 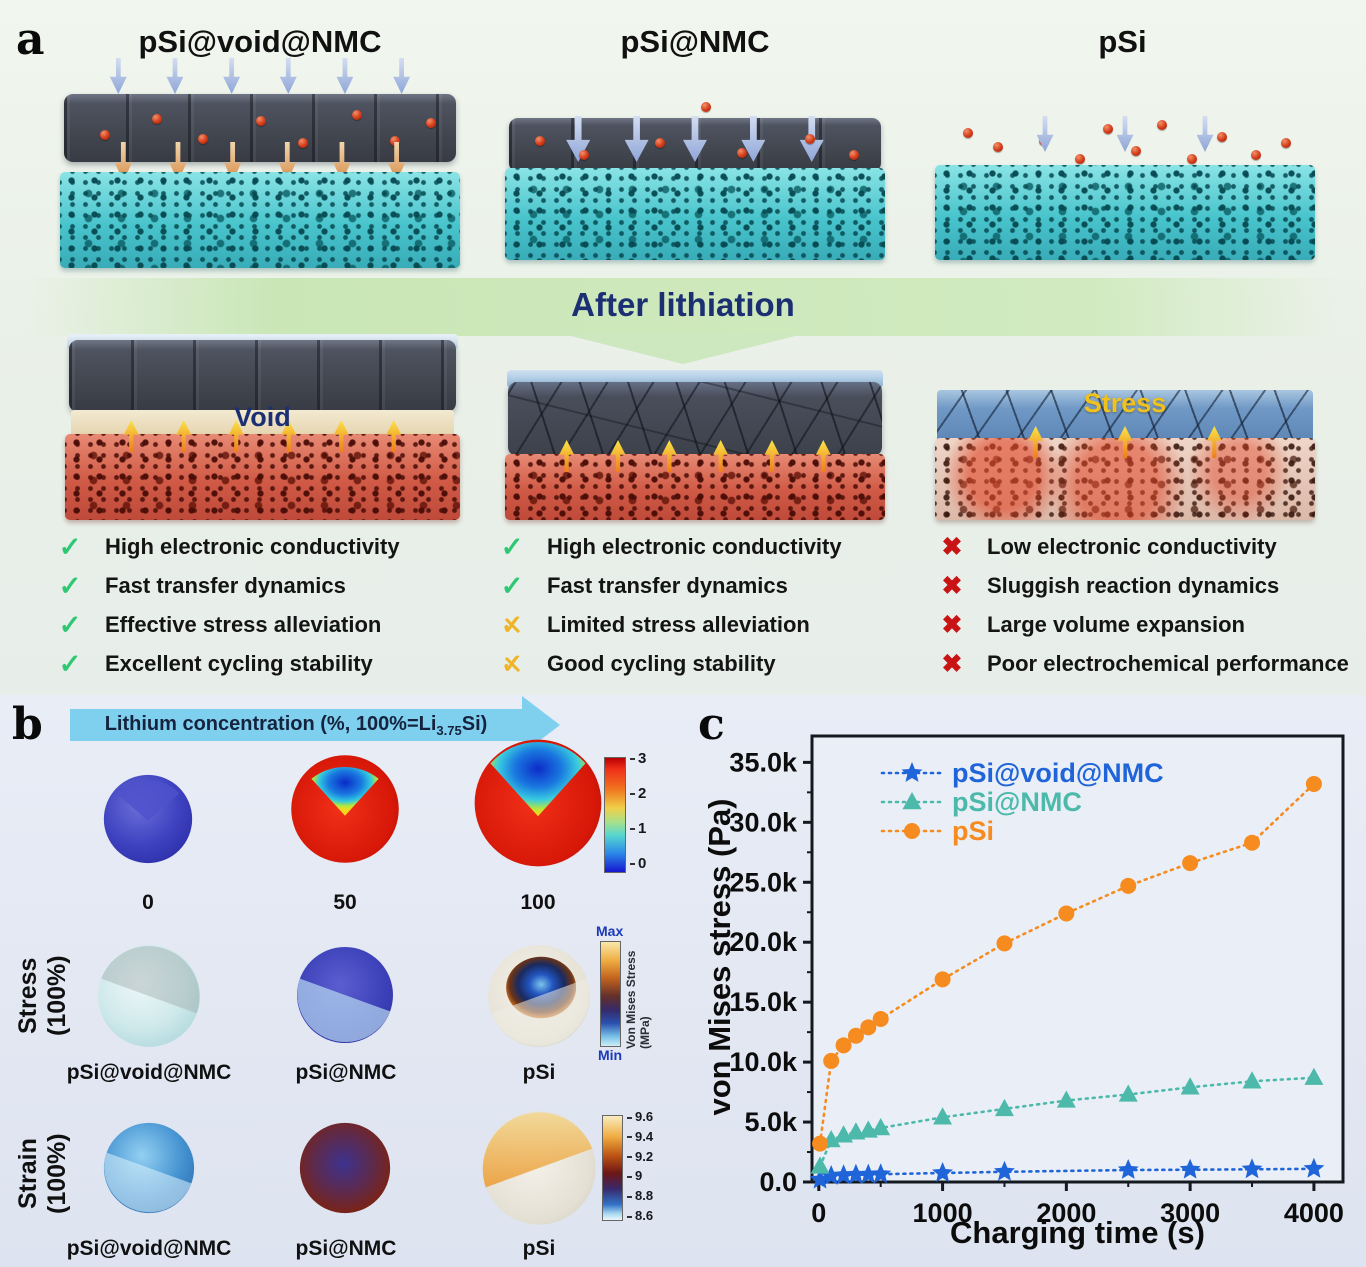 I want to click on li-flux-arrows, so click(x=695, y=139).